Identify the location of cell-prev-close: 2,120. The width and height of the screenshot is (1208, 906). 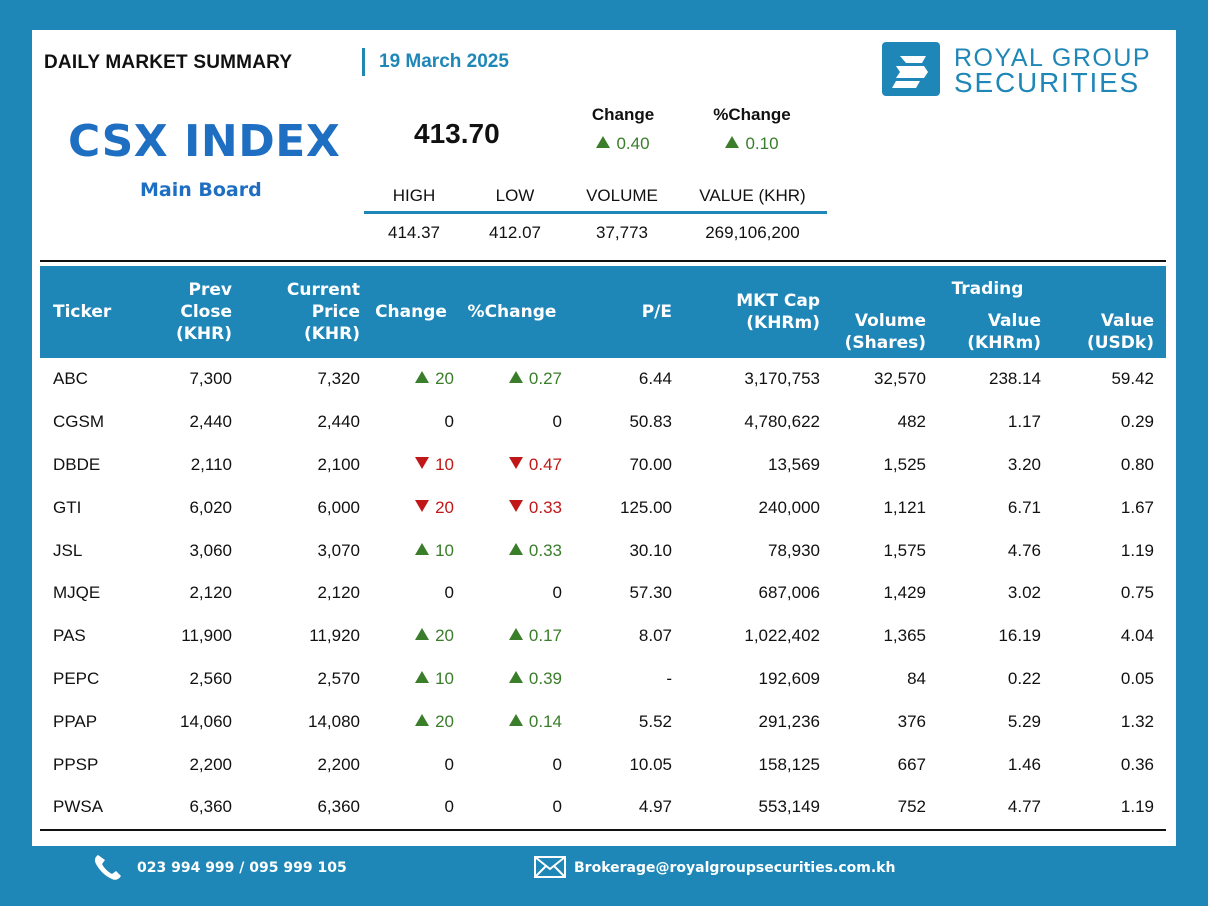
(210, 593).